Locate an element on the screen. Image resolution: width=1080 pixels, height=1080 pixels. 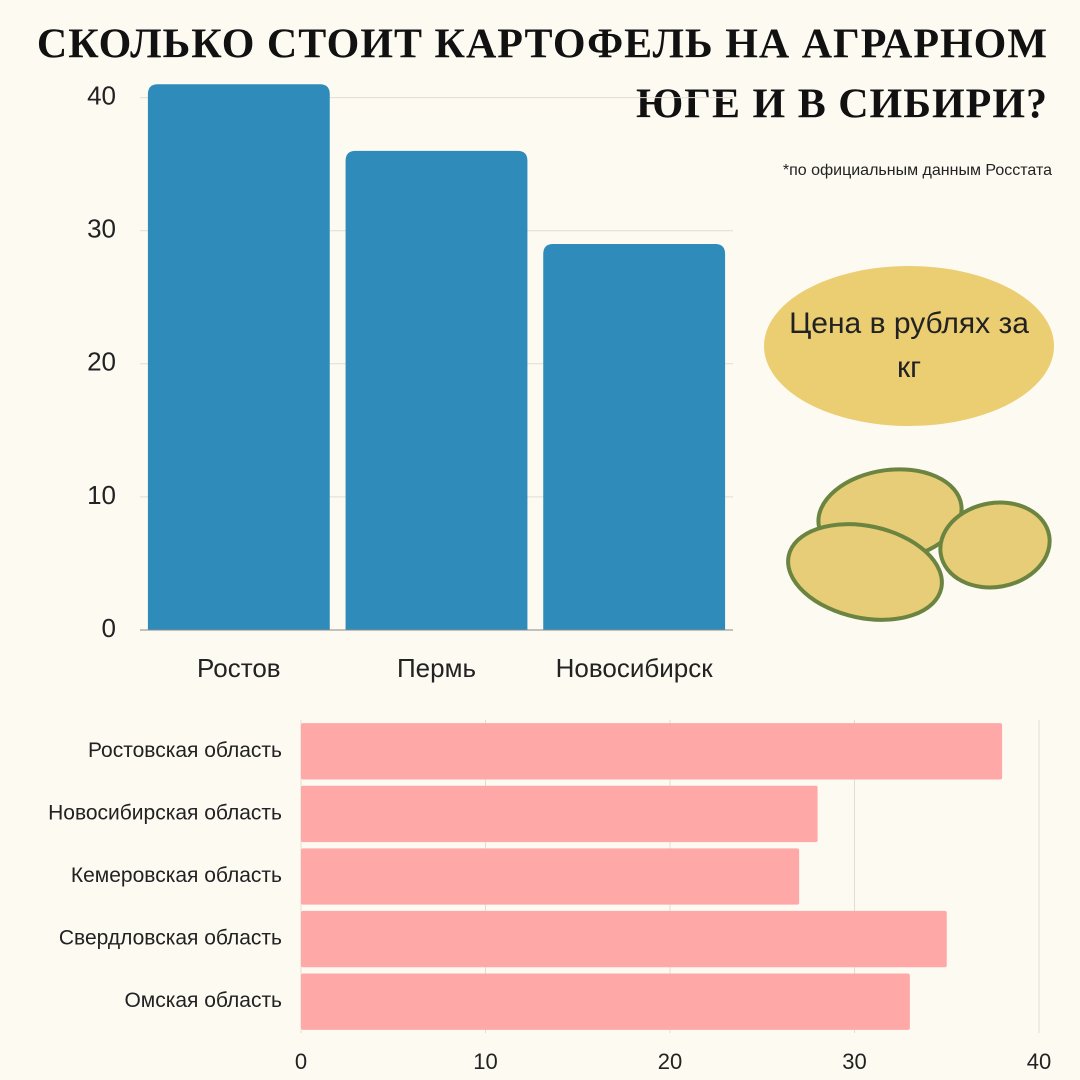
y-tick-label: 10 is located at coordinates (101, 495).